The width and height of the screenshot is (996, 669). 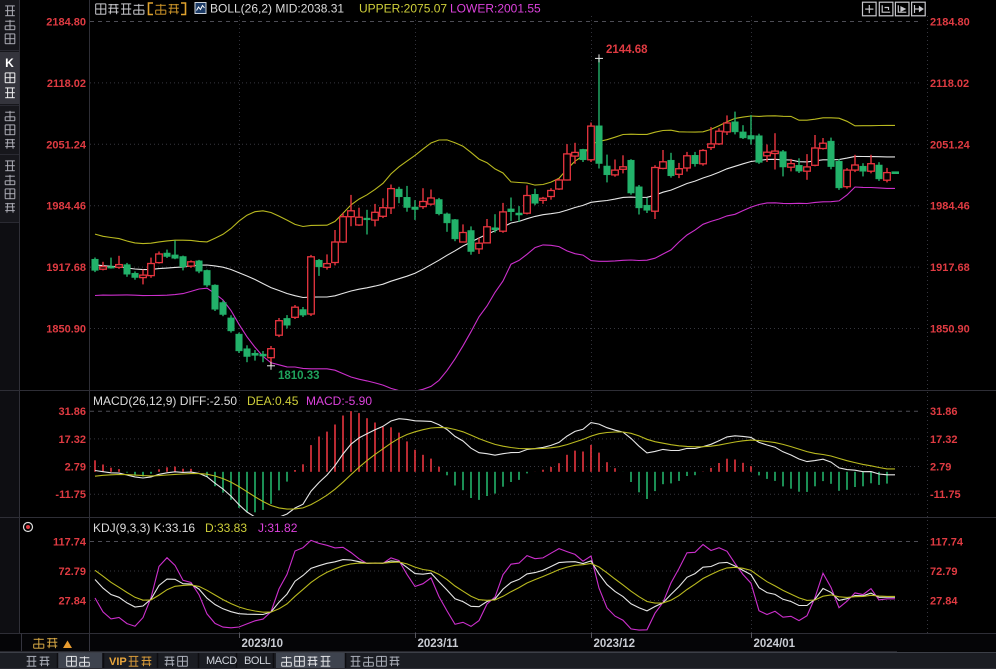 What do you see at coordinates (221, 661) in the screenshot?
I see `svg-text: MACD` at bounding box center [221, 661].